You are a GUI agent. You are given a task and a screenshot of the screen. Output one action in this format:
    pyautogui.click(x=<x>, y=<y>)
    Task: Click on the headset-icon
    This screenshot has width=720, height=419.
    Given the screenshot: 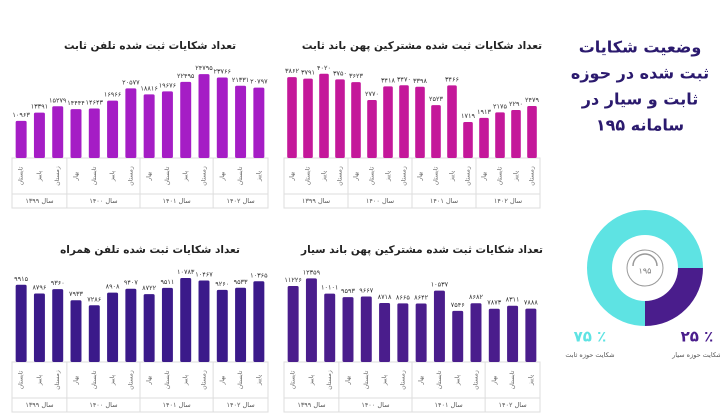 What is the action you would take?
    pyautogui.click(x=645, y=260)
    